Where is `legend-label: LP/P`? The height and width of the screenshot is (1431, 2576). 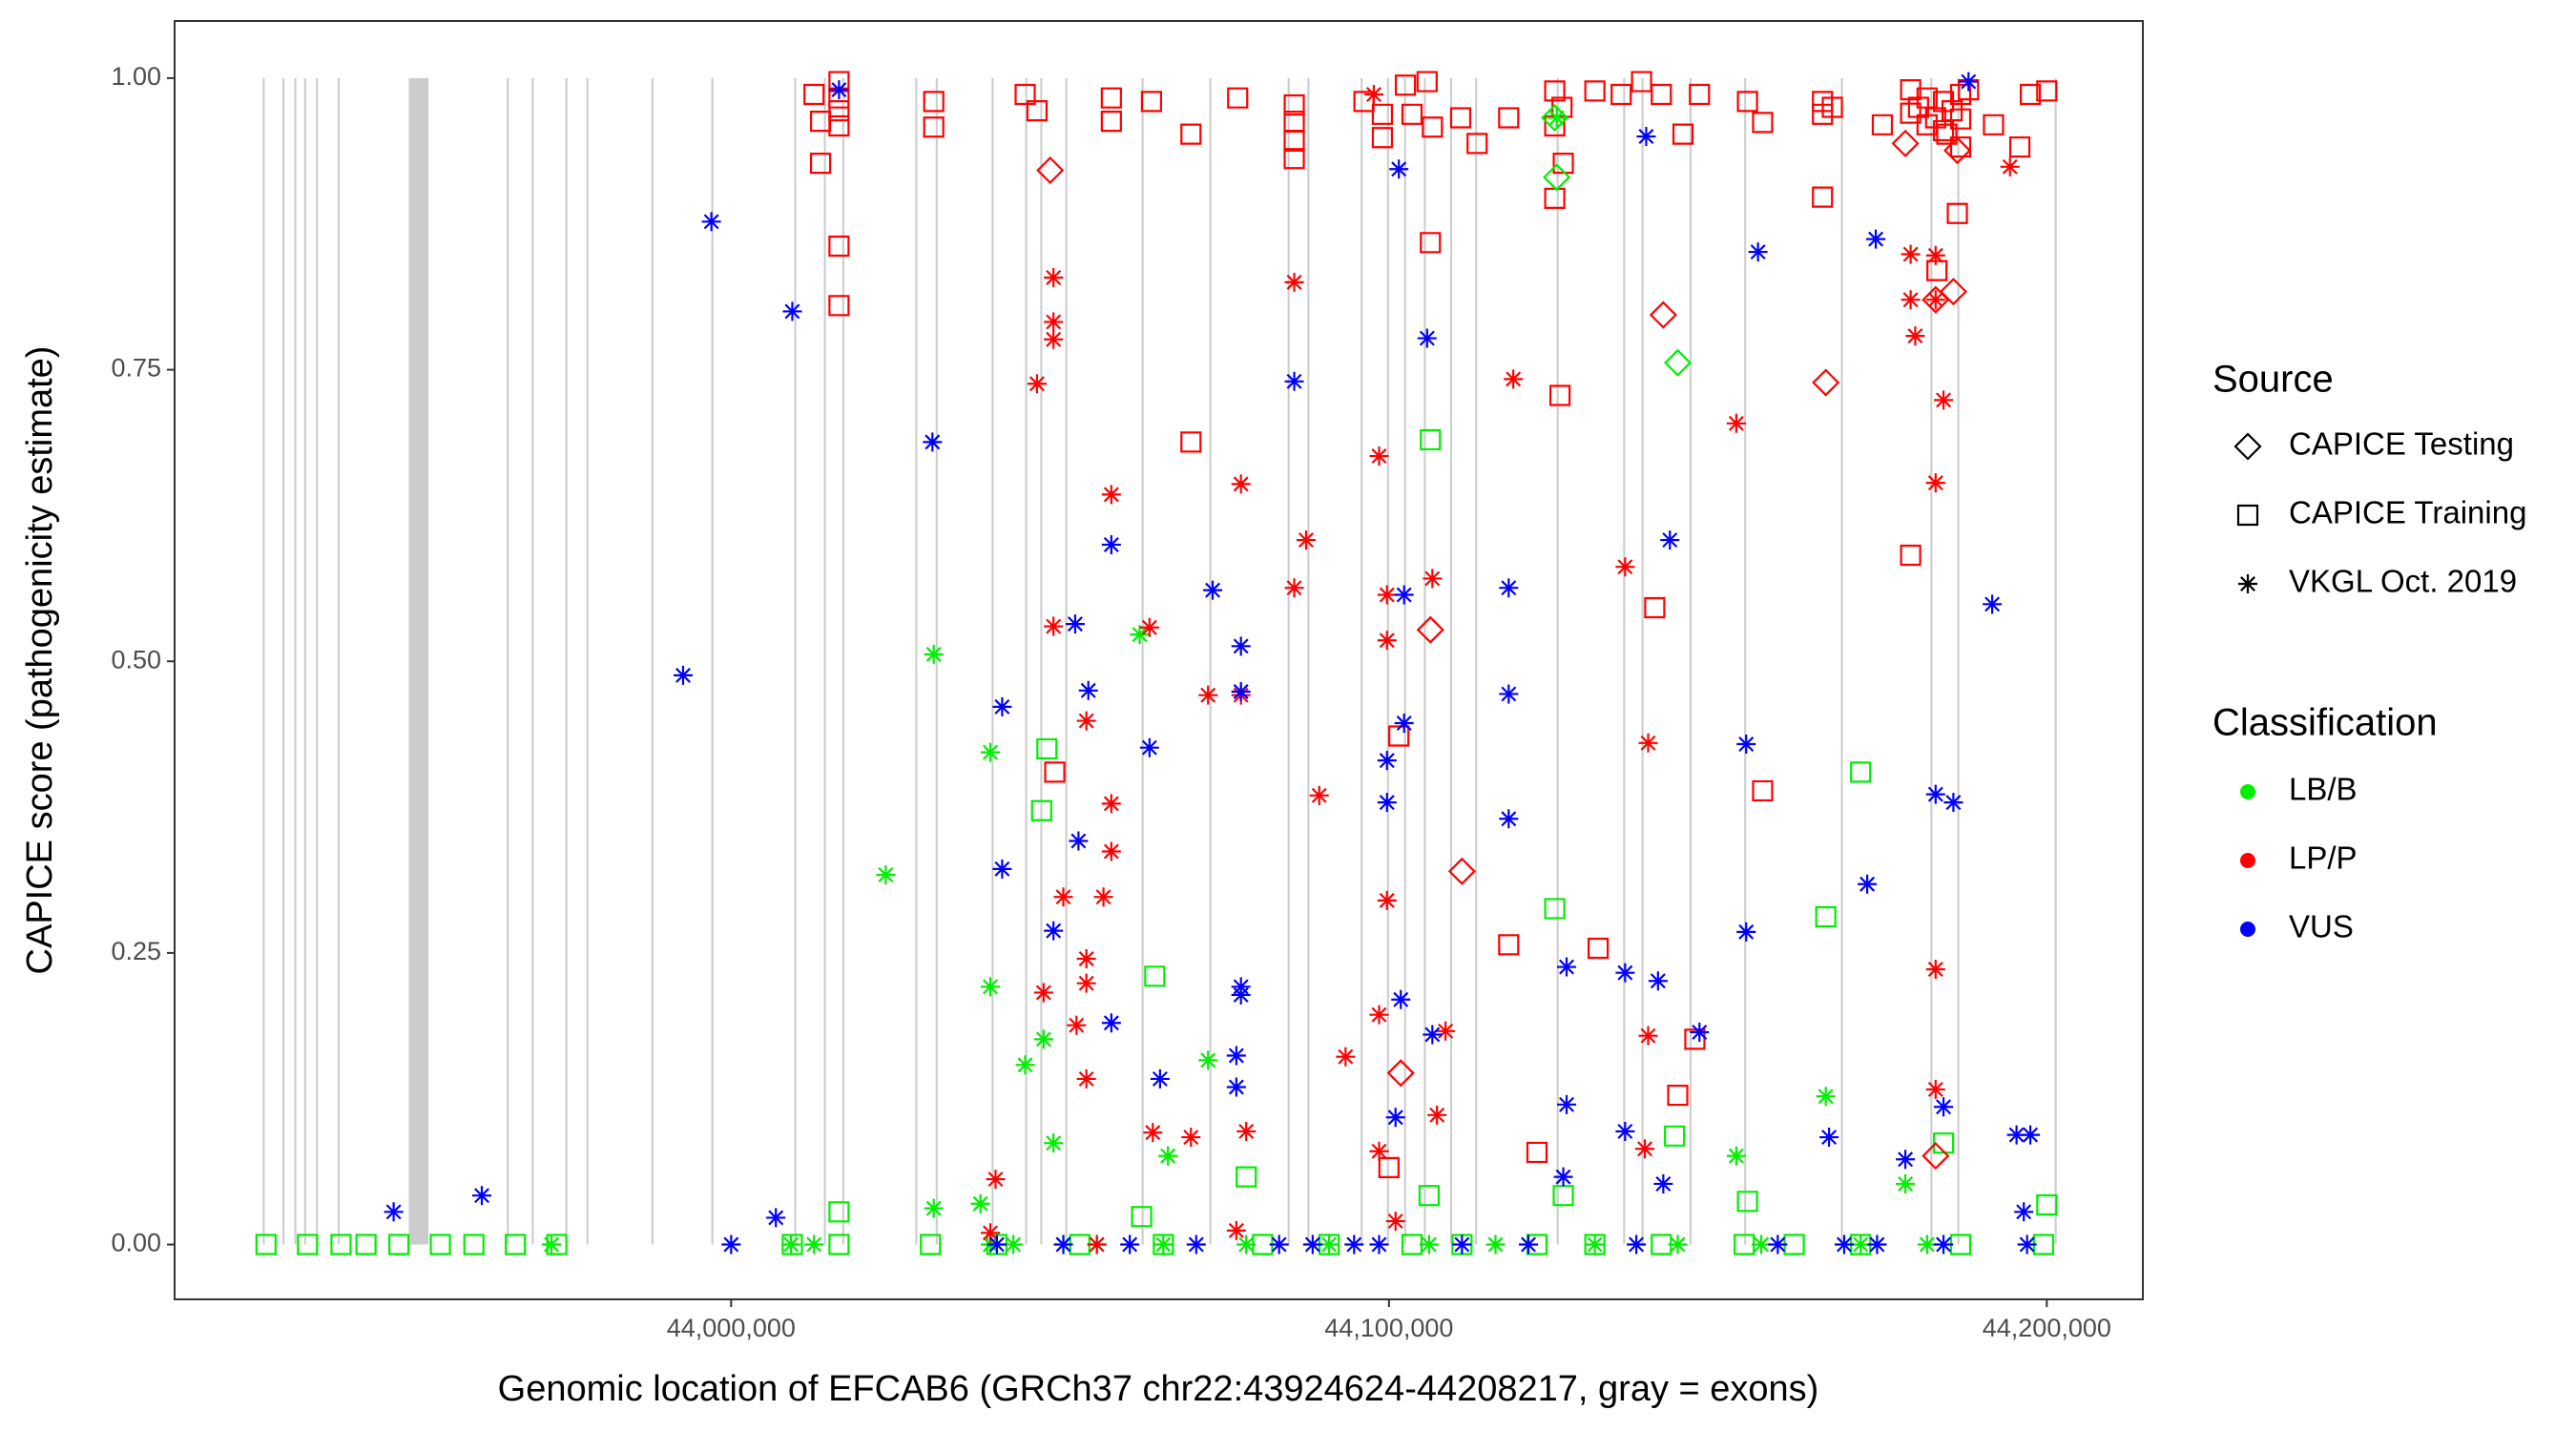
legend-label: LP/P is located at coordinates (2323, 858).